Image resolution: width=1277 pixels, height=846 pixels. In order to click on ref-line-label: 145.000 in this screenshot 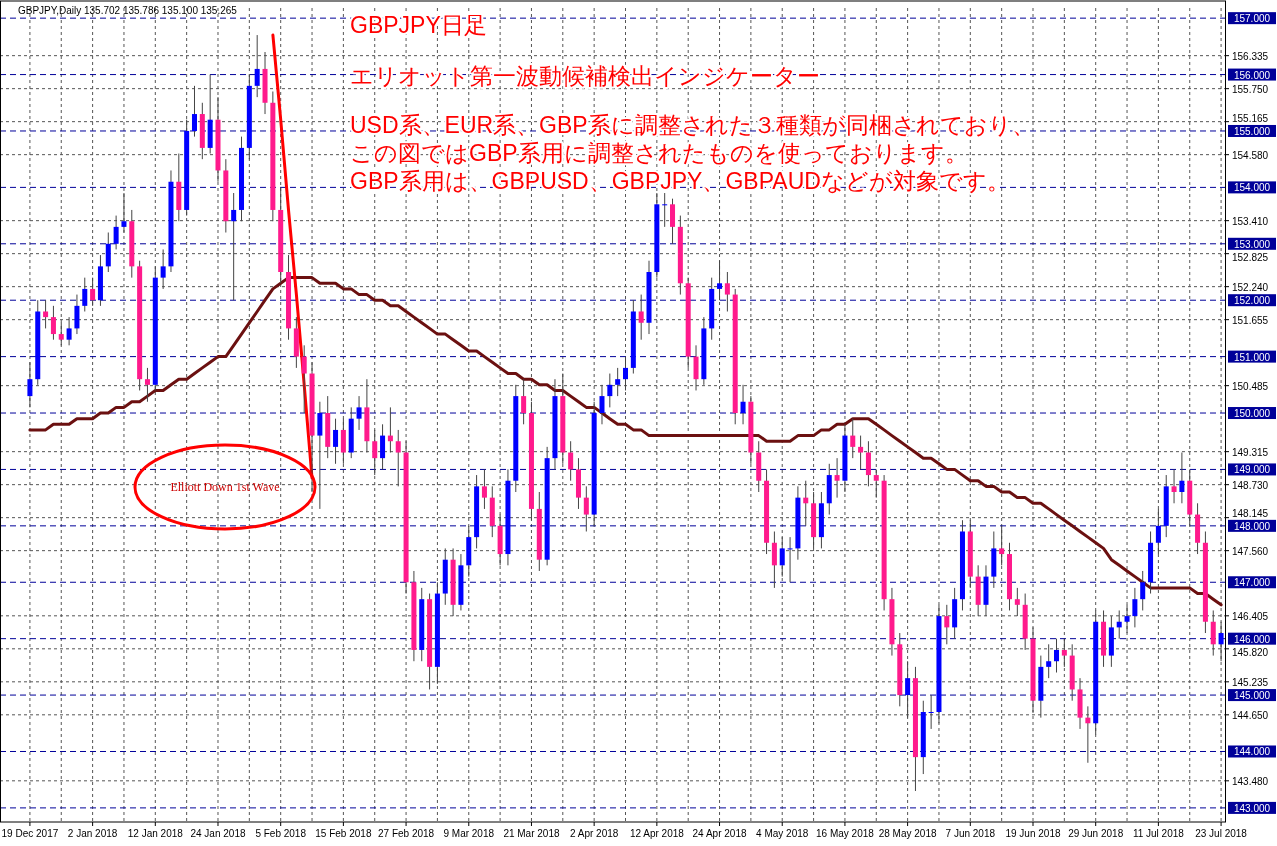, I will do `click(1252, 696)`.